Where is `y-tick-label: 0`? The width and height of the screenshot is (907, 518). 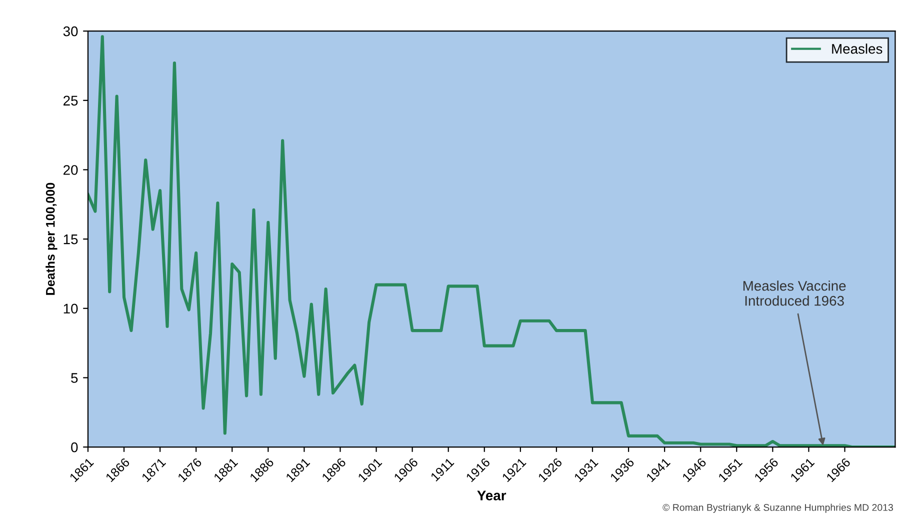
y-tick-label: 0 is located at coordinates (74, 447).